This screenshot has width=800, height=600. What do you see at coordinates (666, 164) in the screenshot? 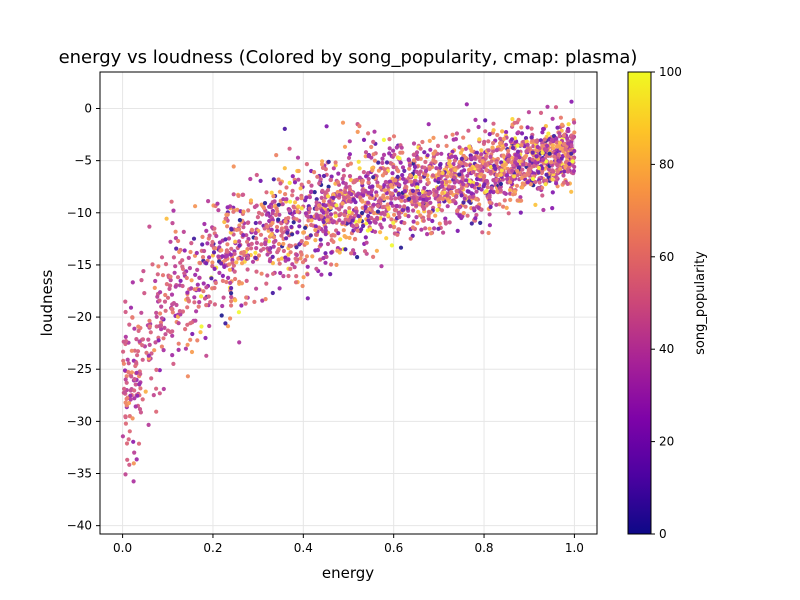
I see `colorbar-tick-label: 80` at bounding box center [666, 164].